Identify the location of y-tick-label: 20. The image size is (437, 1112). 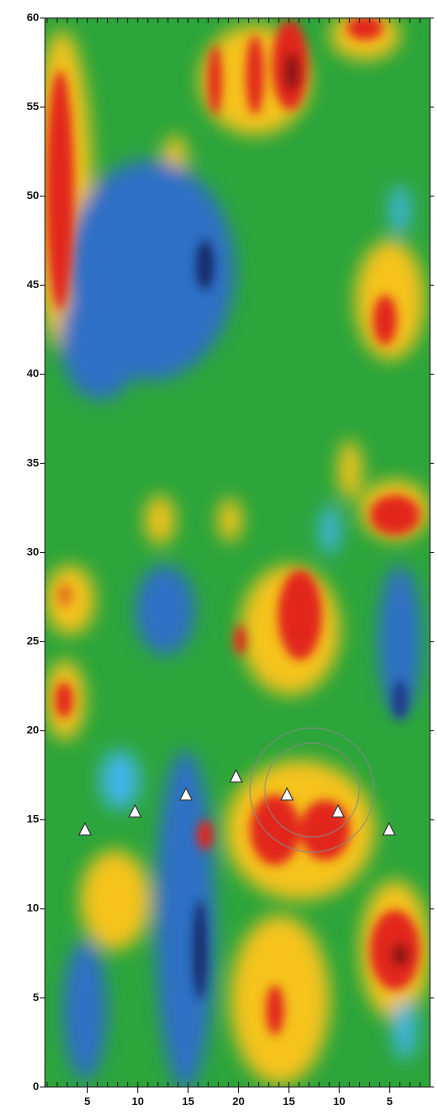
(33, 731).